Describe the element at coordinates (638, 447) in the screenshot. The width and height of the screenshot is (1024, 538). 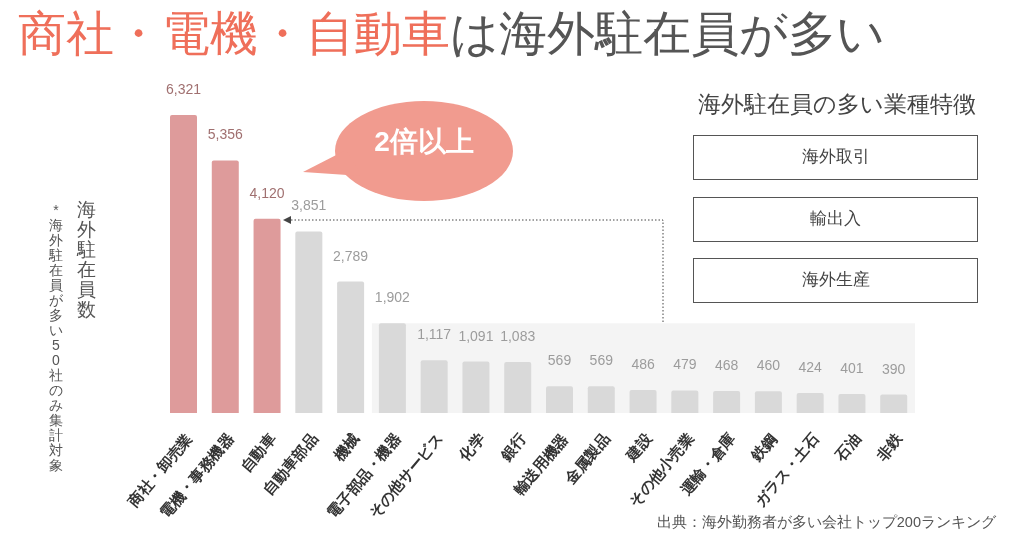
I see `x-tick-label: 建設` at that location.